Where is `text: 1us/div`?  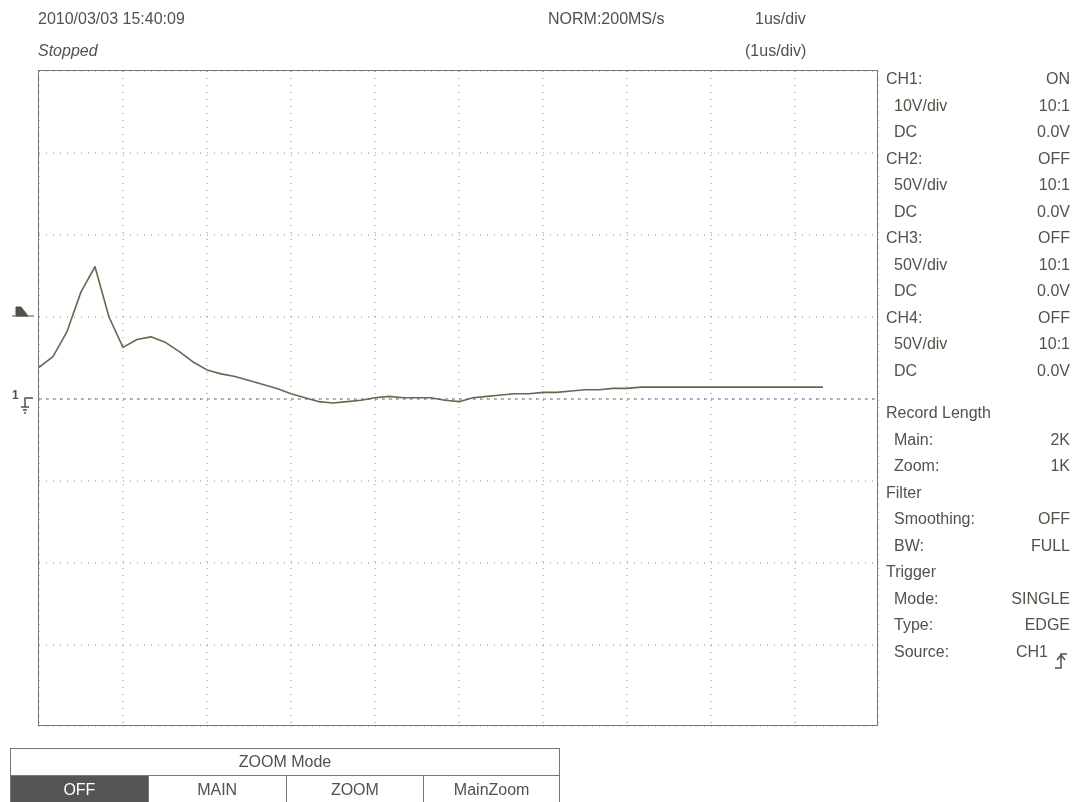
text: 1us/div is located at coordinates (780, 19).